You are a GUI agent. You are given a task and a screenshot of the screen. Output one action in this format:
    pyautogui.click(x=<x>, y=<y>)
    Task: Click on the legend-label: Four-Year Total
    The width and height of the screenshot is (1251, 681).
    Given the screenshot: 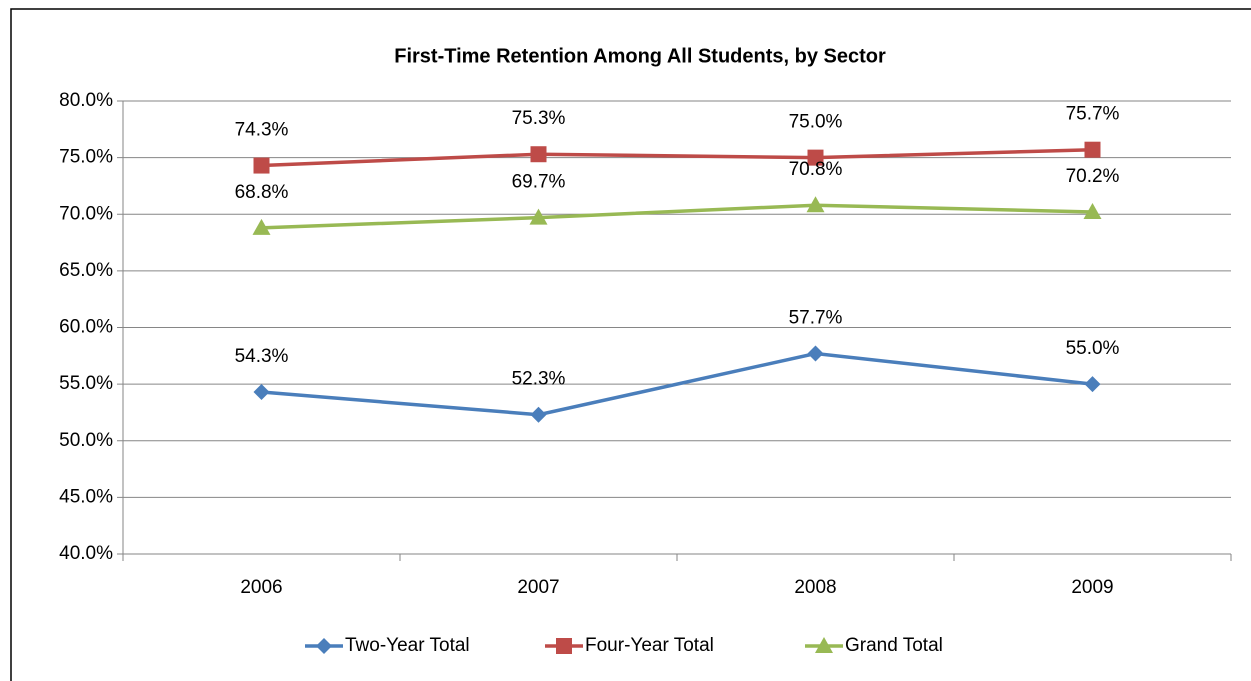 What is the action you would take?
    pyautogui.click(x=649, y=645)
    